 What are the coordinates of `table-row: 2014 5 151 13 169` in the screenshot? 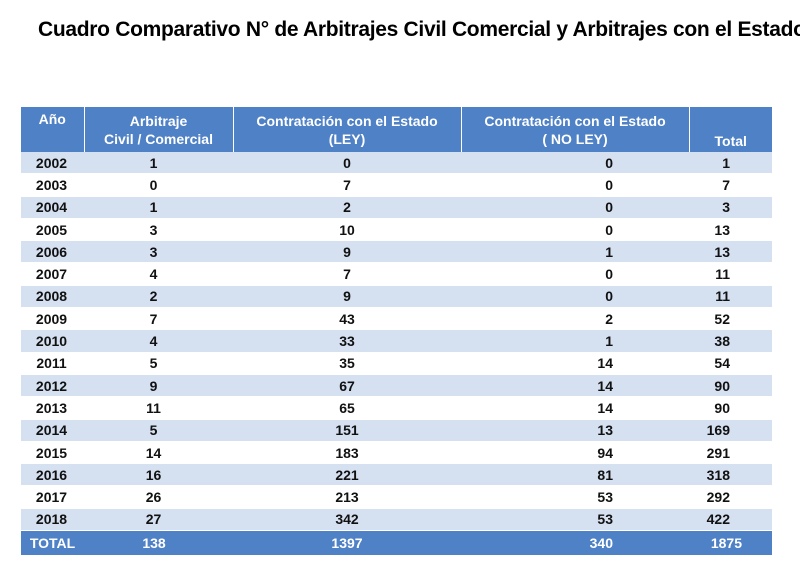 It's located at (396, 430).